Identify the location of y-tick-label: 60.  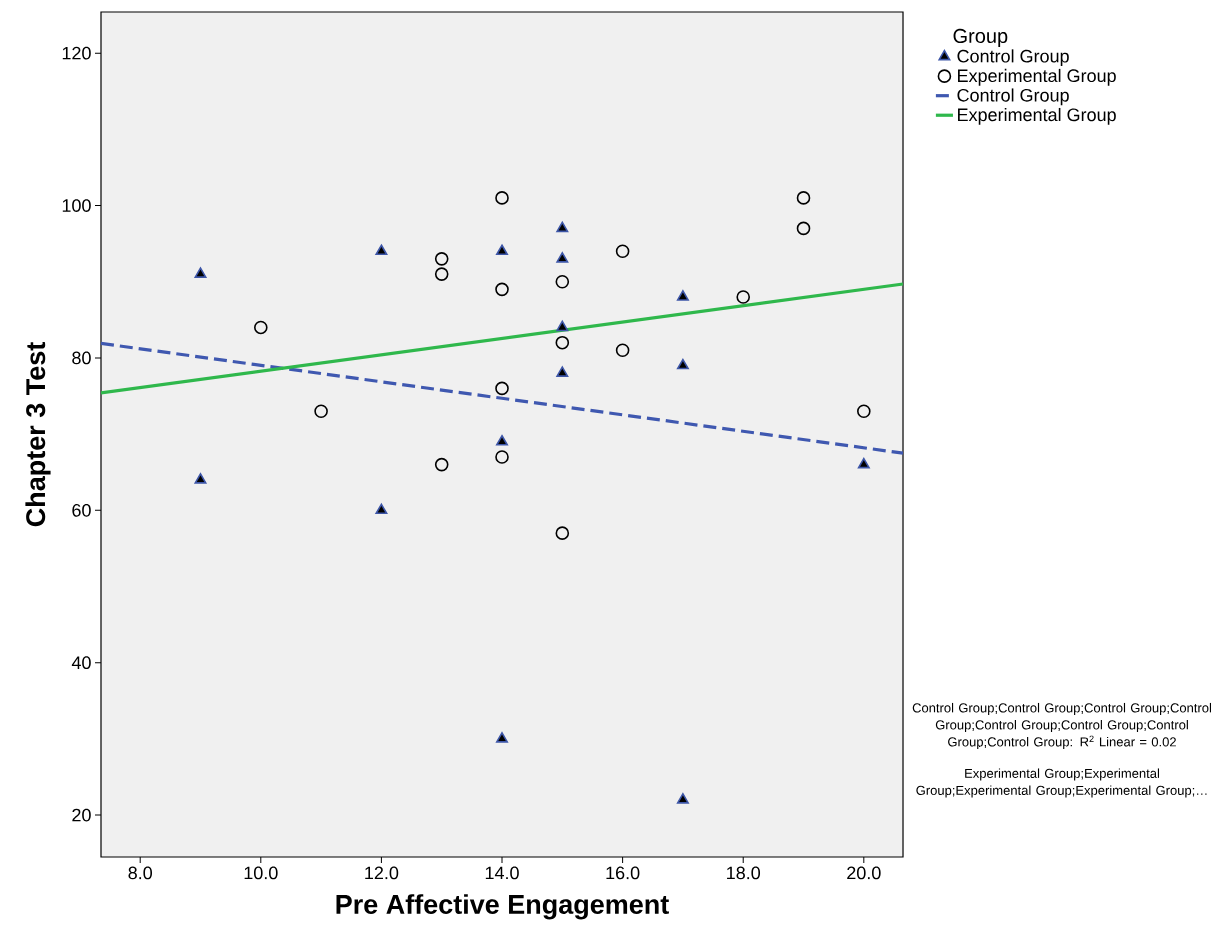
(81, 510).